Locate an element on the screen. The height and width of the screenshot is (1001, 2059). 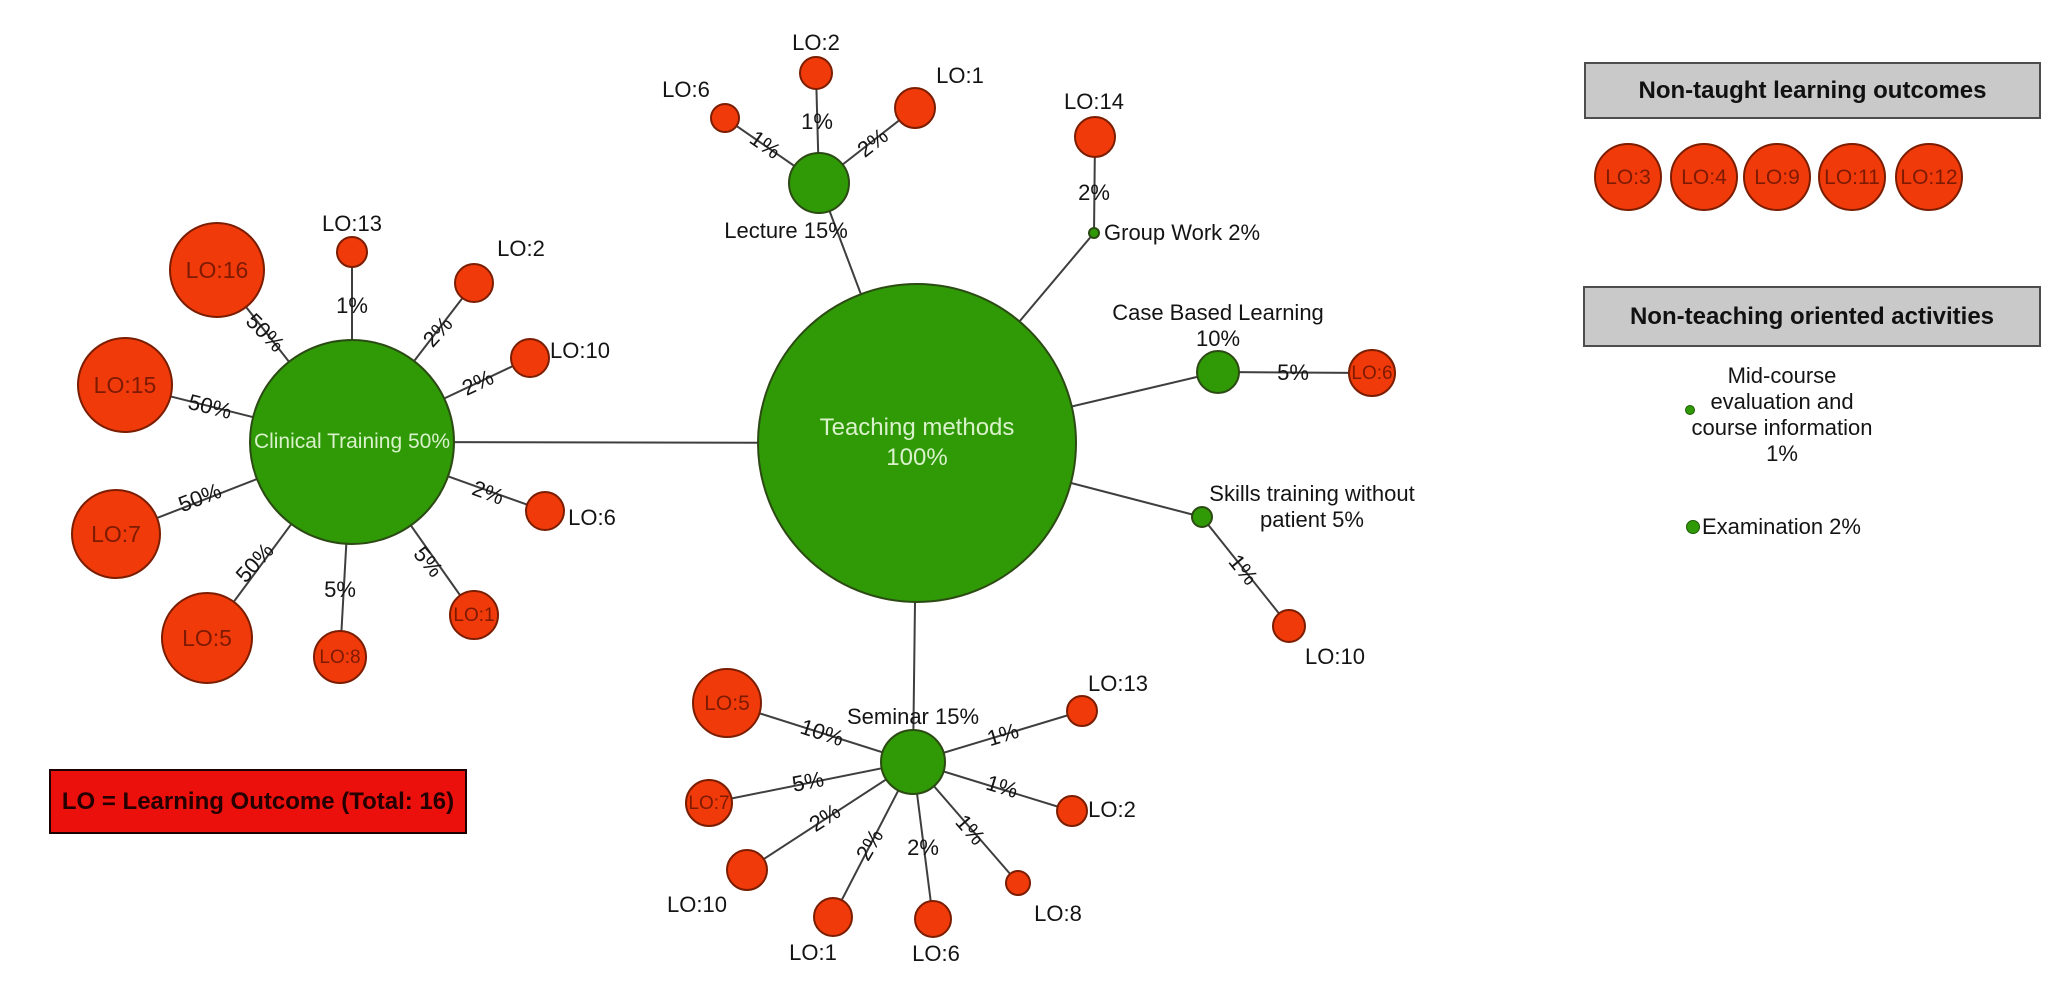
outcome-node-cl-lo16: LO:16 is located at coordinates (217, 270).